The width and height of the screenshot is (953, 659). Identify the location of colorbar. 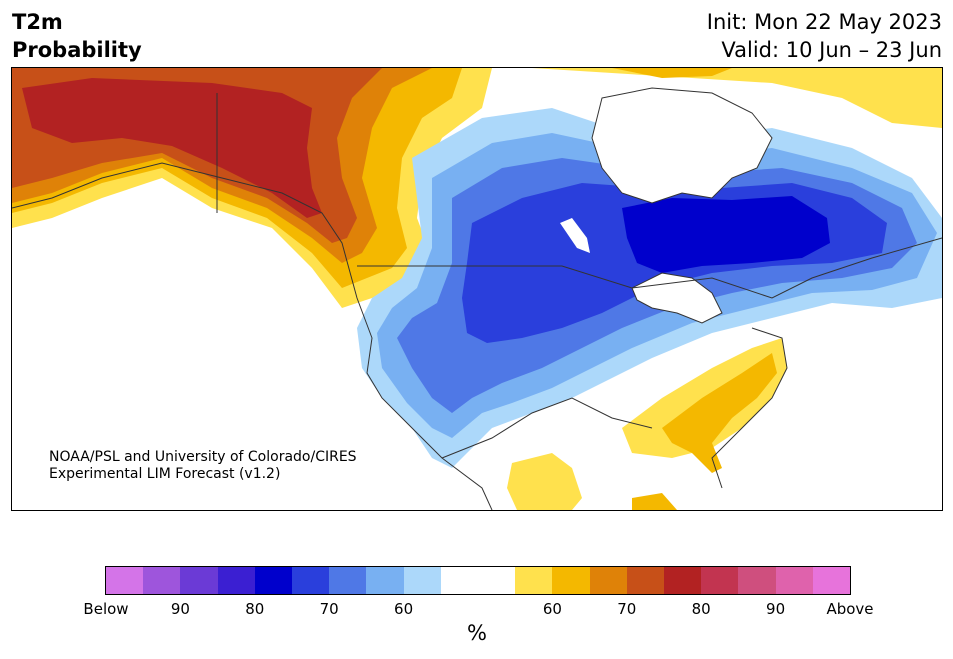
(478, 580).